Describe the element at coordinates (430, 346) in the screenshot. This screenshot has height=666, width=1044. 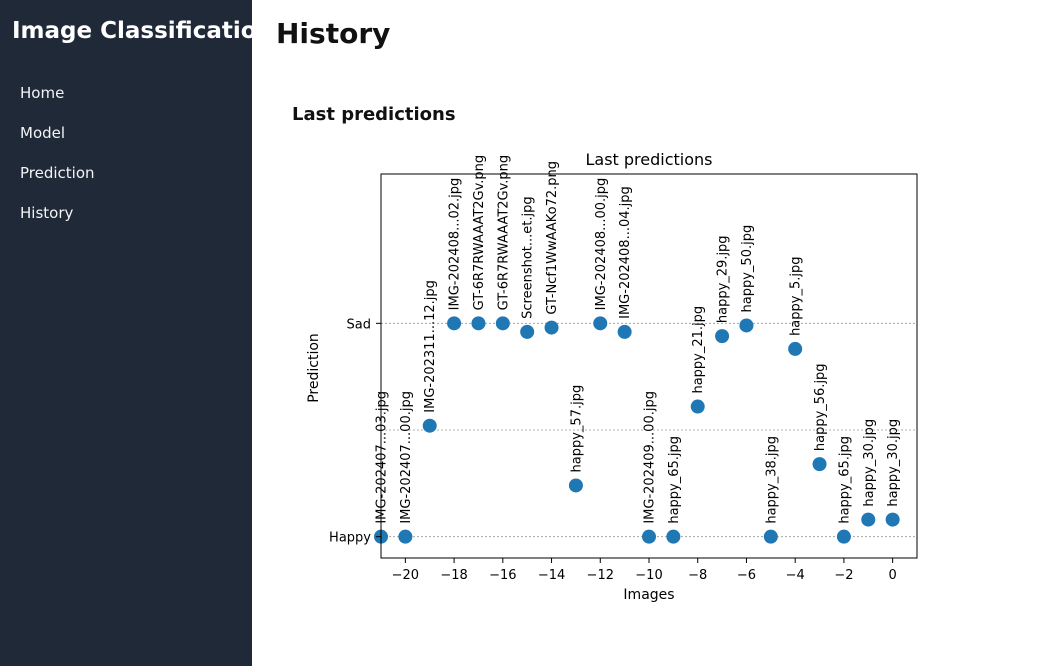
I see `point-label: IMG-202311...12.jpg` at that location.